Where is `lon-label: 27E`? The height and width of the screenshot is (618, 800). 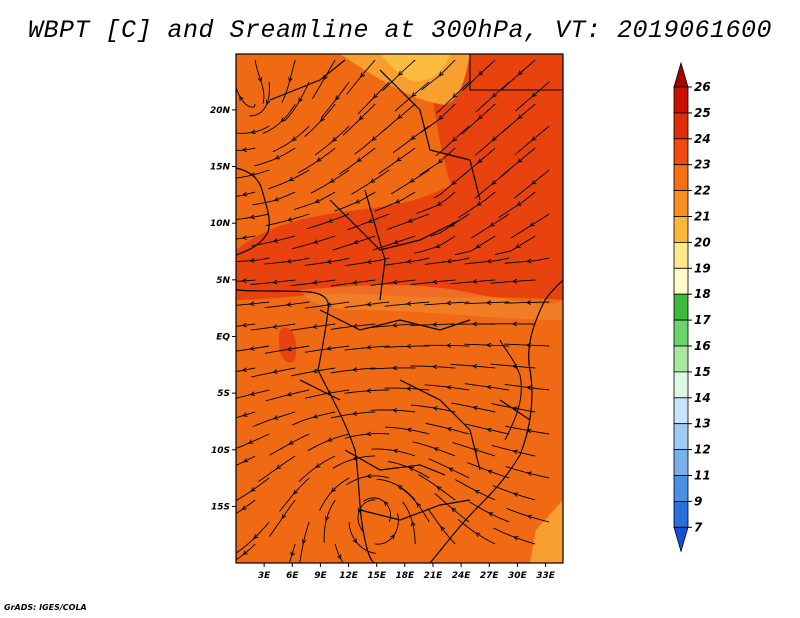
lon-label: 27E is located at coordinates (490, 576).